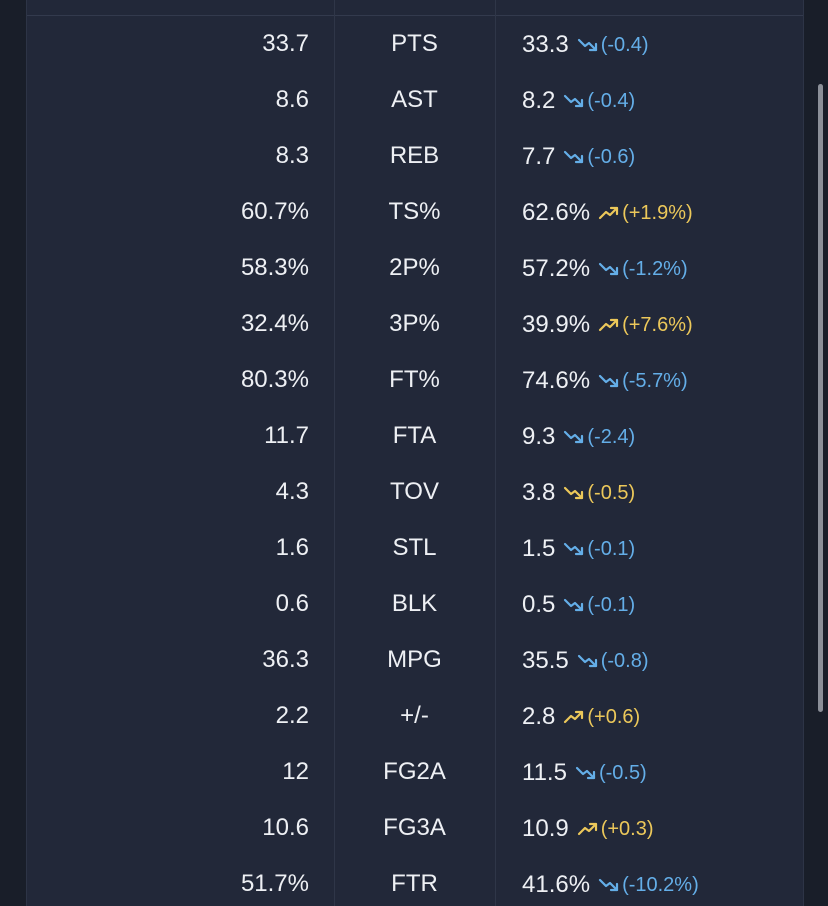 The height and width of the screenshot is (906, 828). What do you see at coordinates (292, 99) in the screenshot?
I see `previous-value-cell: 8.6` at bounding box center [292, 99].